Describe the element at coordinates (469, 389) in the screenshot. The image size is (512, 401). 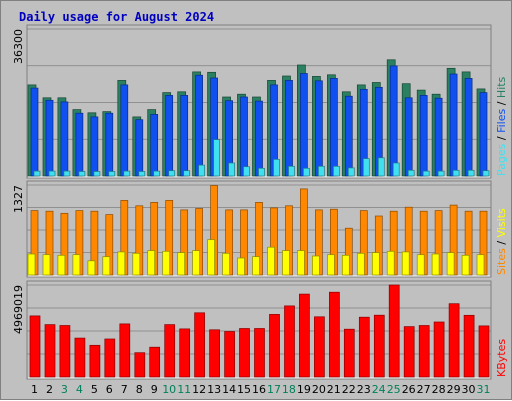
I see `x-tick-day-30: 30` at that location.